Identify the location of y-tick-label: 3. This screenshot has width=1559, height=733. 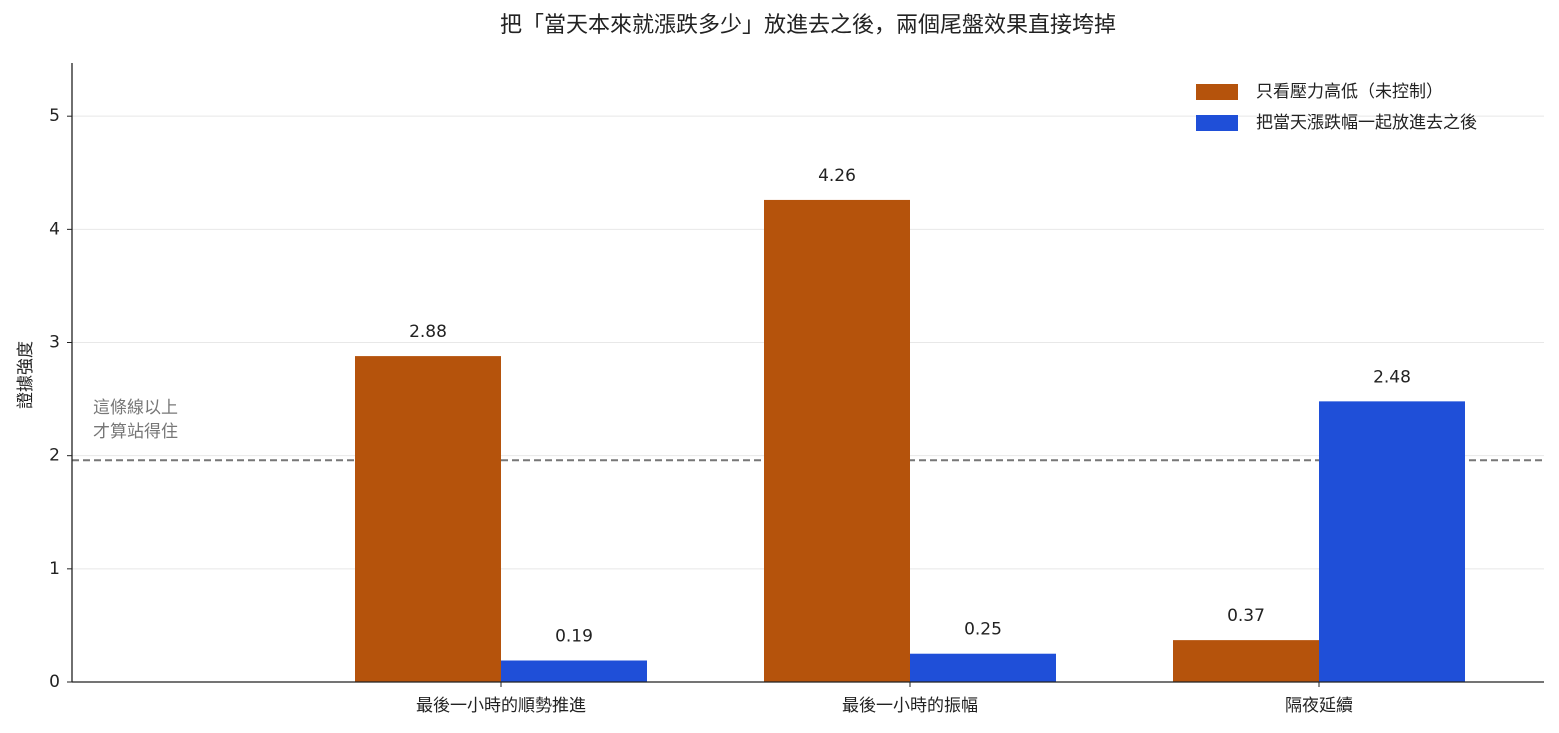
(54, 343).